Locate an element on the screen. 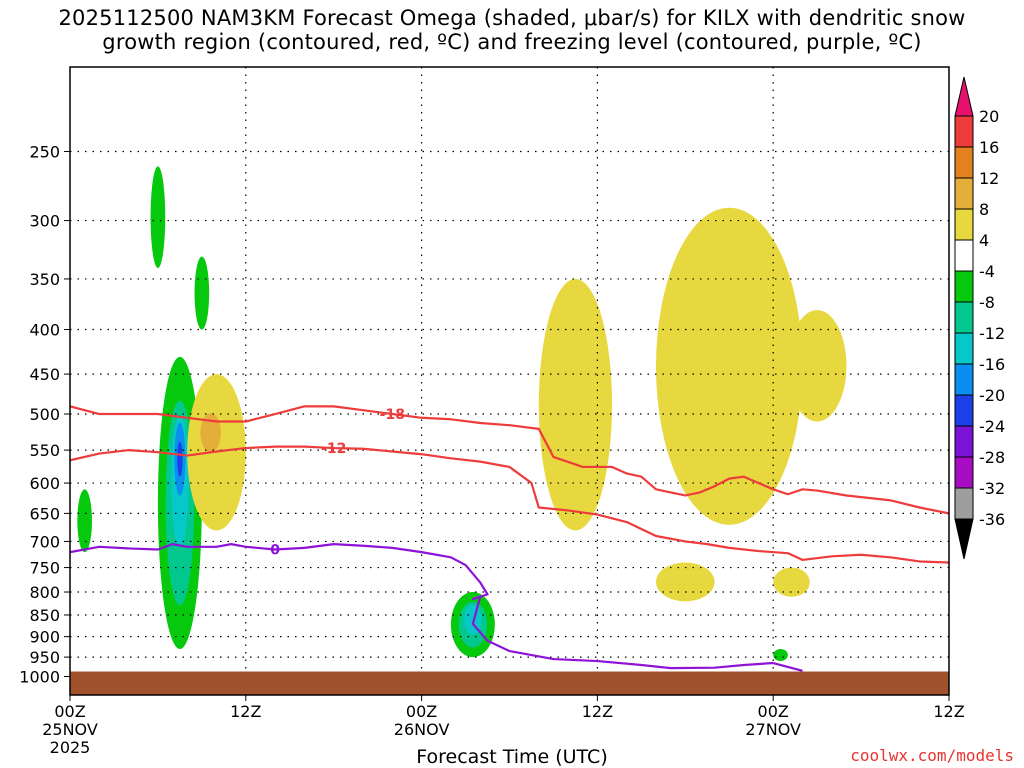  y-tick-label-500: 500 is located at coordinates (44, 414).